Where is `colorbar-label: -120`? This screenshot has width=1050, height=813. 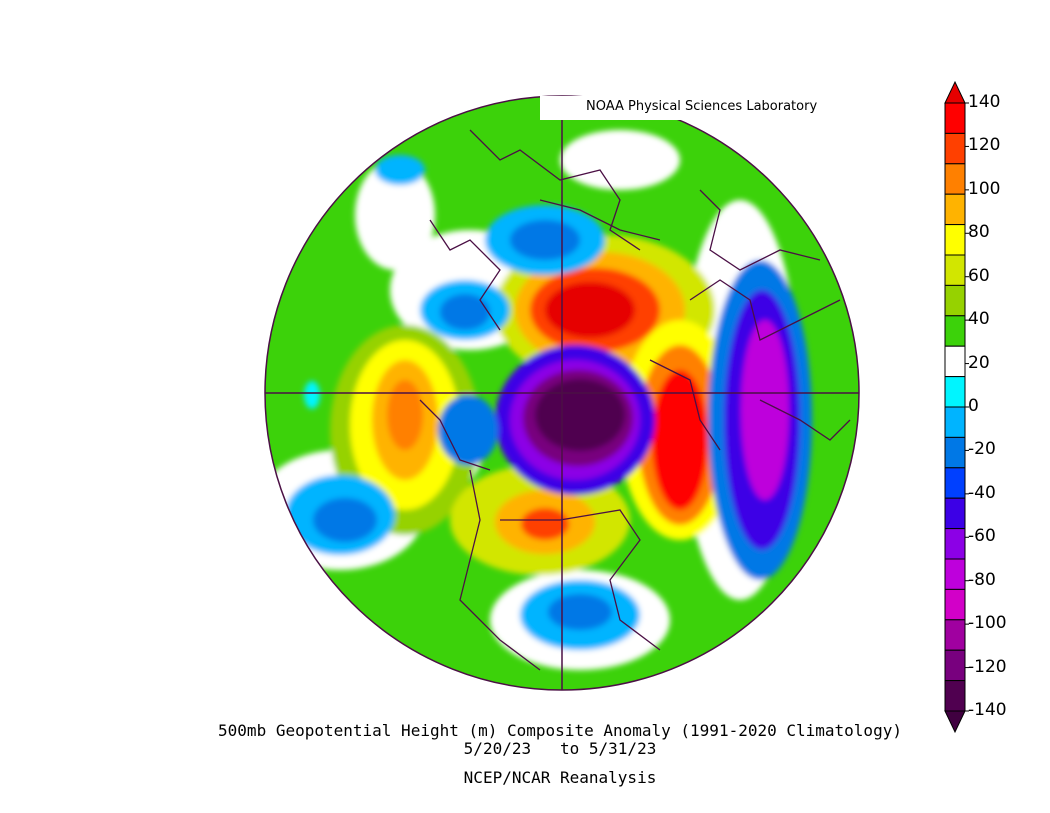
colorbar-label: -120 is located at coordinates (987, 666).